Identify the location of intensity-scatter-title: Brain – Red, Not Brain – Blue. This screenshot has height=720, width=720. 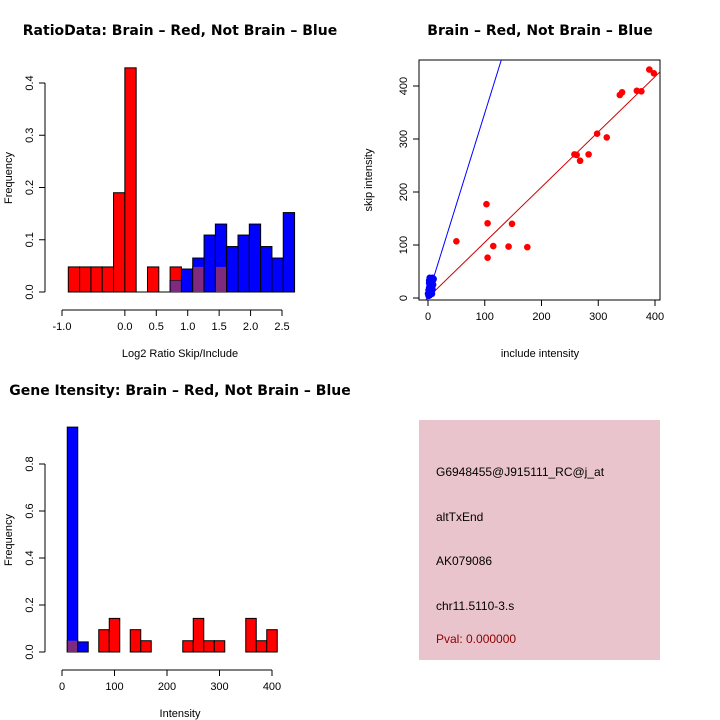
(539, 31).